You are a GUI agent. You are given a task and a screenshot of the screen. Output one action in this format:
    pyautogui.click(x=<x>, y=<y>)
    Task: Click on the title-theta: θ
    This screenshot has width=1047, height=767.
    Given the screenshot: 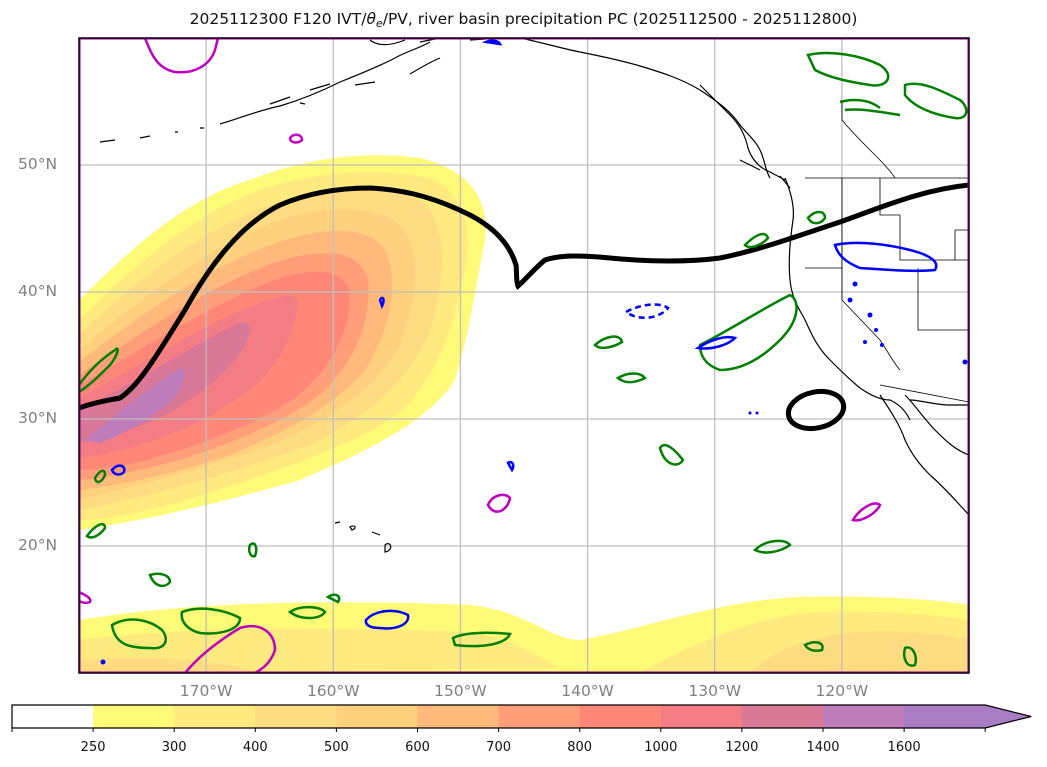 What is the action you would take?
    pyautogui.click(x=371, y=19)
    